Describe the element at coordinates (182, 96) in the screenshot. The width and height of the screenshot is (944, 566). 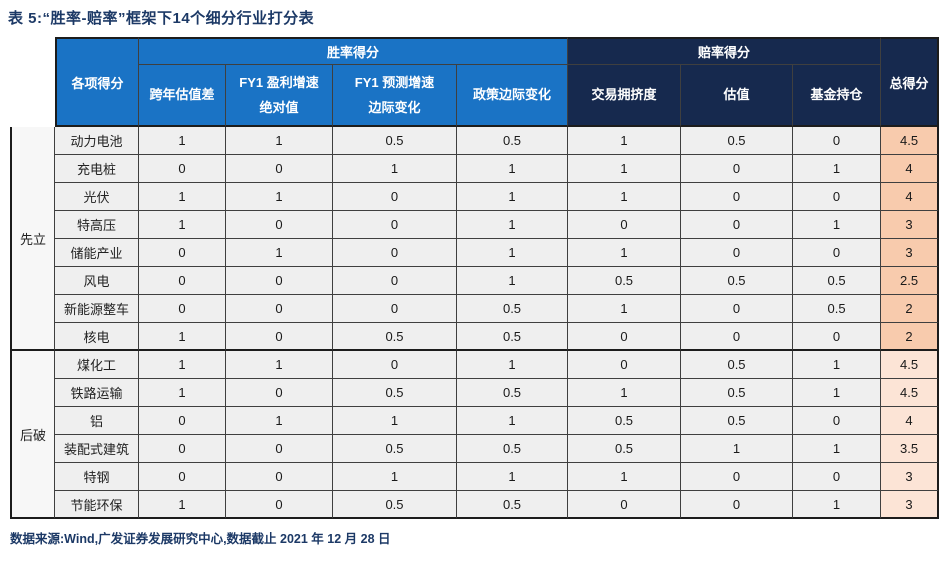
I see `sub-header-valuation-gap: 跨年估值差` at that location.